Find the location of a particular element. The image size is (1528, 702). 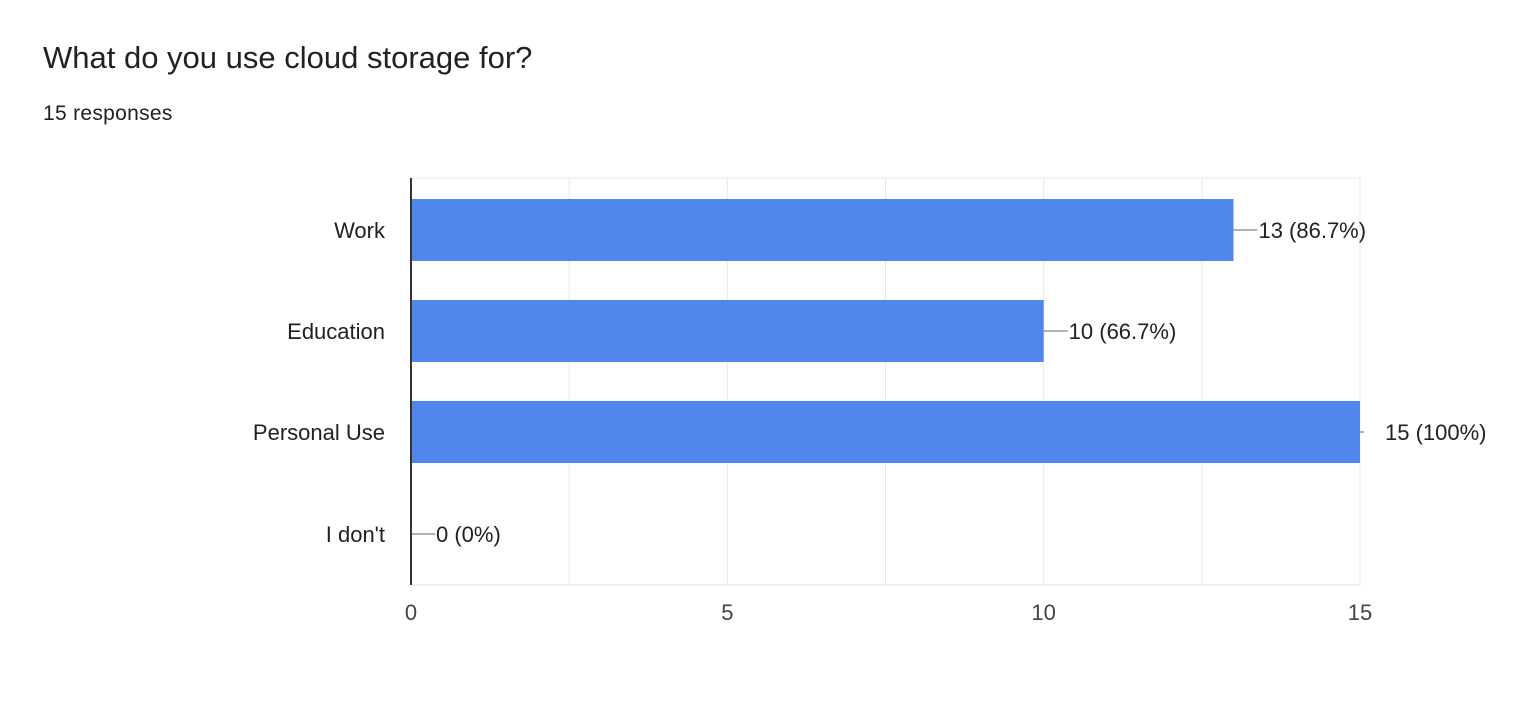

bar-personal-use is located at coordinates (885, 432).